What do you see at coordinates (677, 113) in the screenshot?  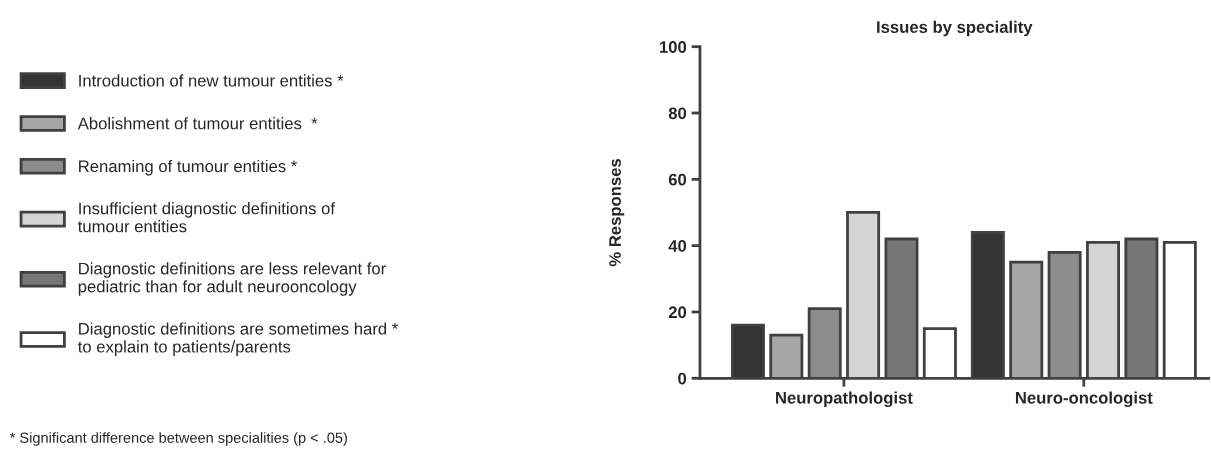 I see `y-tick-label: 80` at bounding box center [677, 113].